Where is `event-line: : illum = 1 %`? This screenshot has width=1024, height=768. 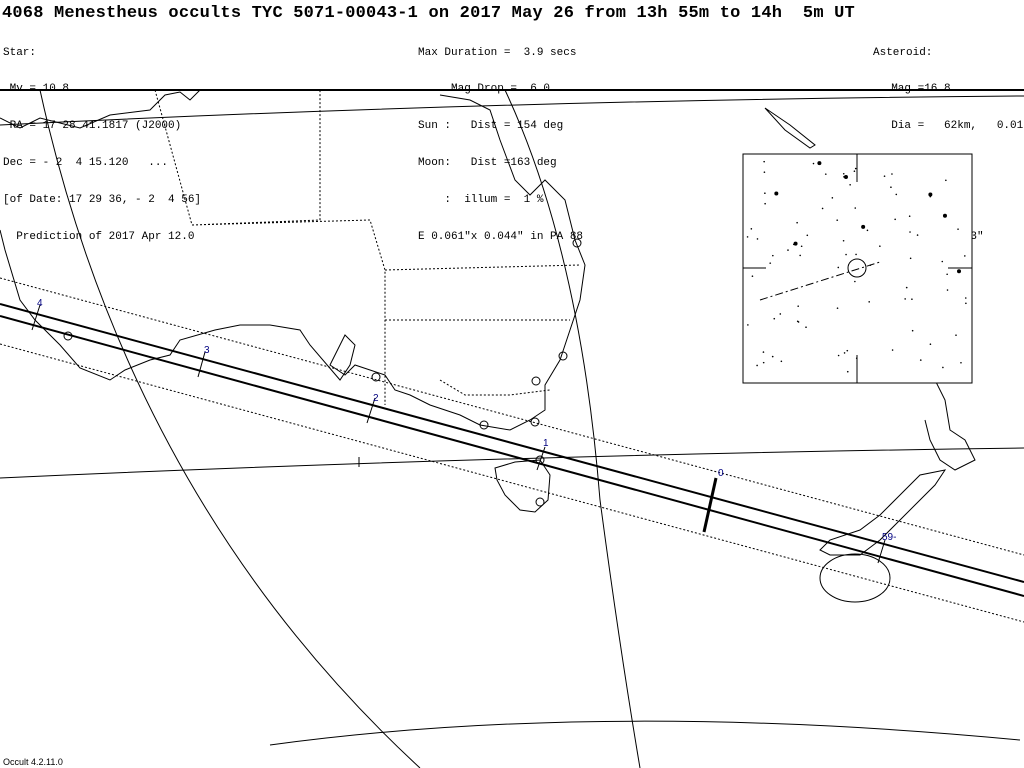
event-line: : illum = 1 % is located at coordinates (481, 200).